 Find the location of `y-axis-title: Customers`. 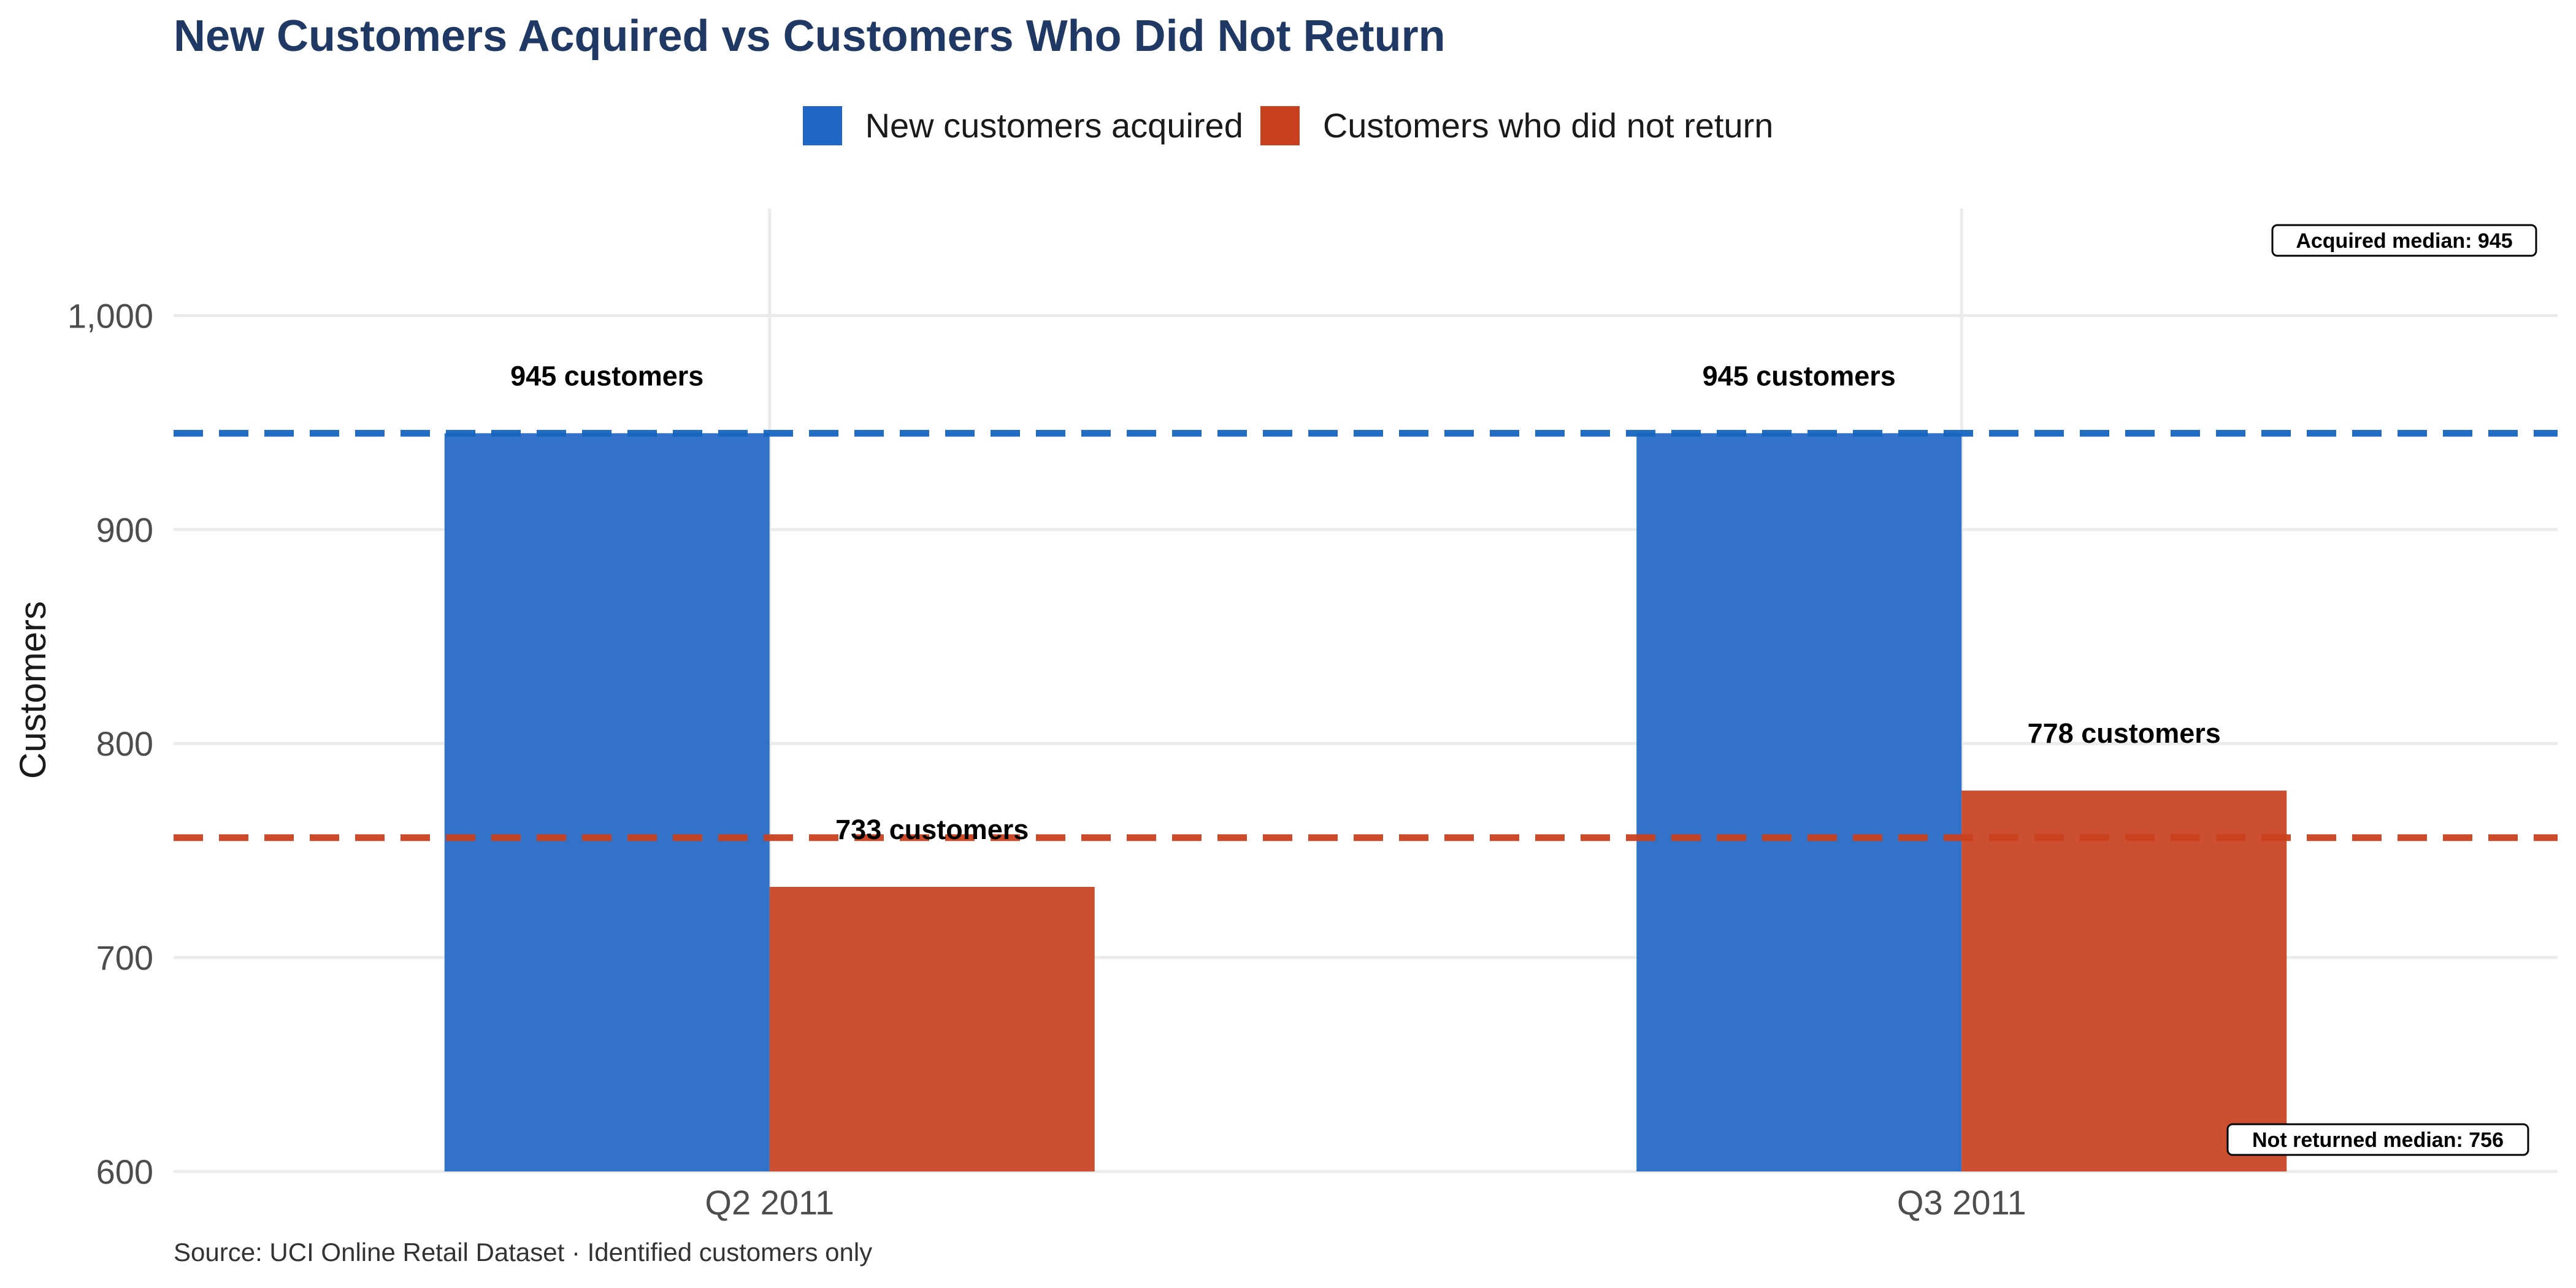

y-axis-title: Customers is located at coordinates (32, 690).